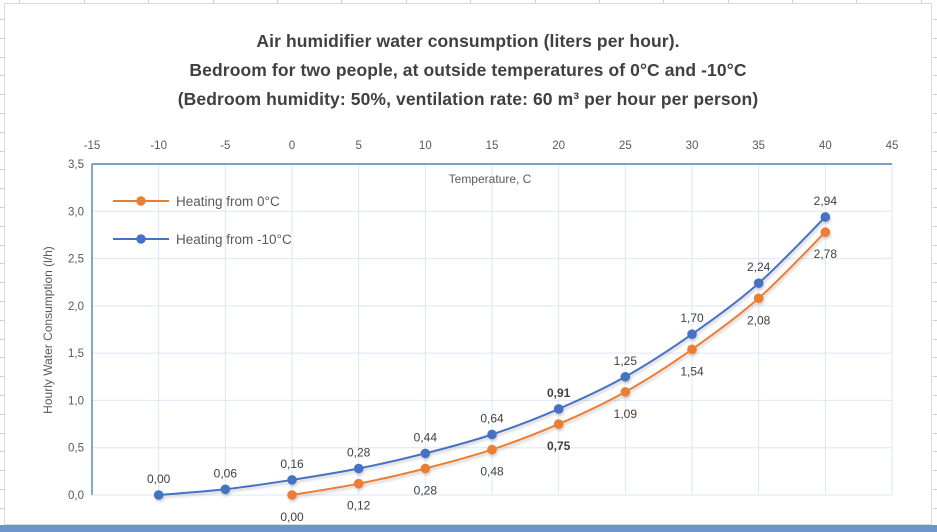 This screenshot has height=532, width=937. I want to click on data-label: 0,64, so click(492, 418).